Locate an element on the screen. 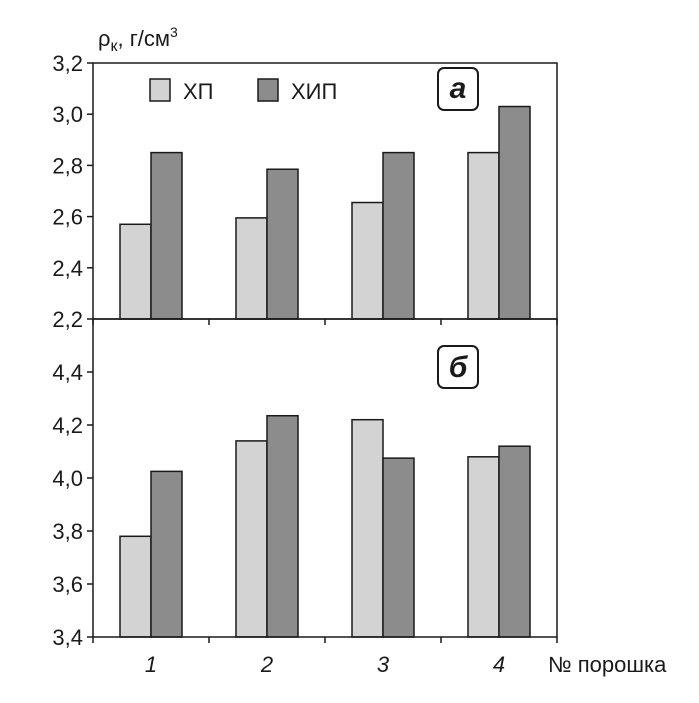  x-category-label: 3 is located at coordinates (383, 664).